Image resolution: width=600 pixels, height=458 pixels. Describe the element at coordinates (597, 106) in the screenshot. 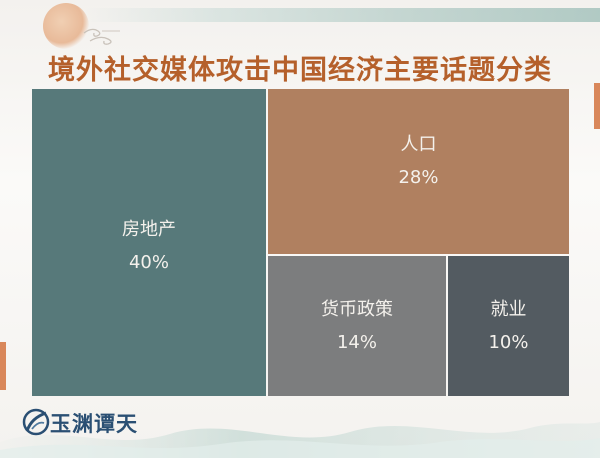

I see `right-accent-bar` at that location.